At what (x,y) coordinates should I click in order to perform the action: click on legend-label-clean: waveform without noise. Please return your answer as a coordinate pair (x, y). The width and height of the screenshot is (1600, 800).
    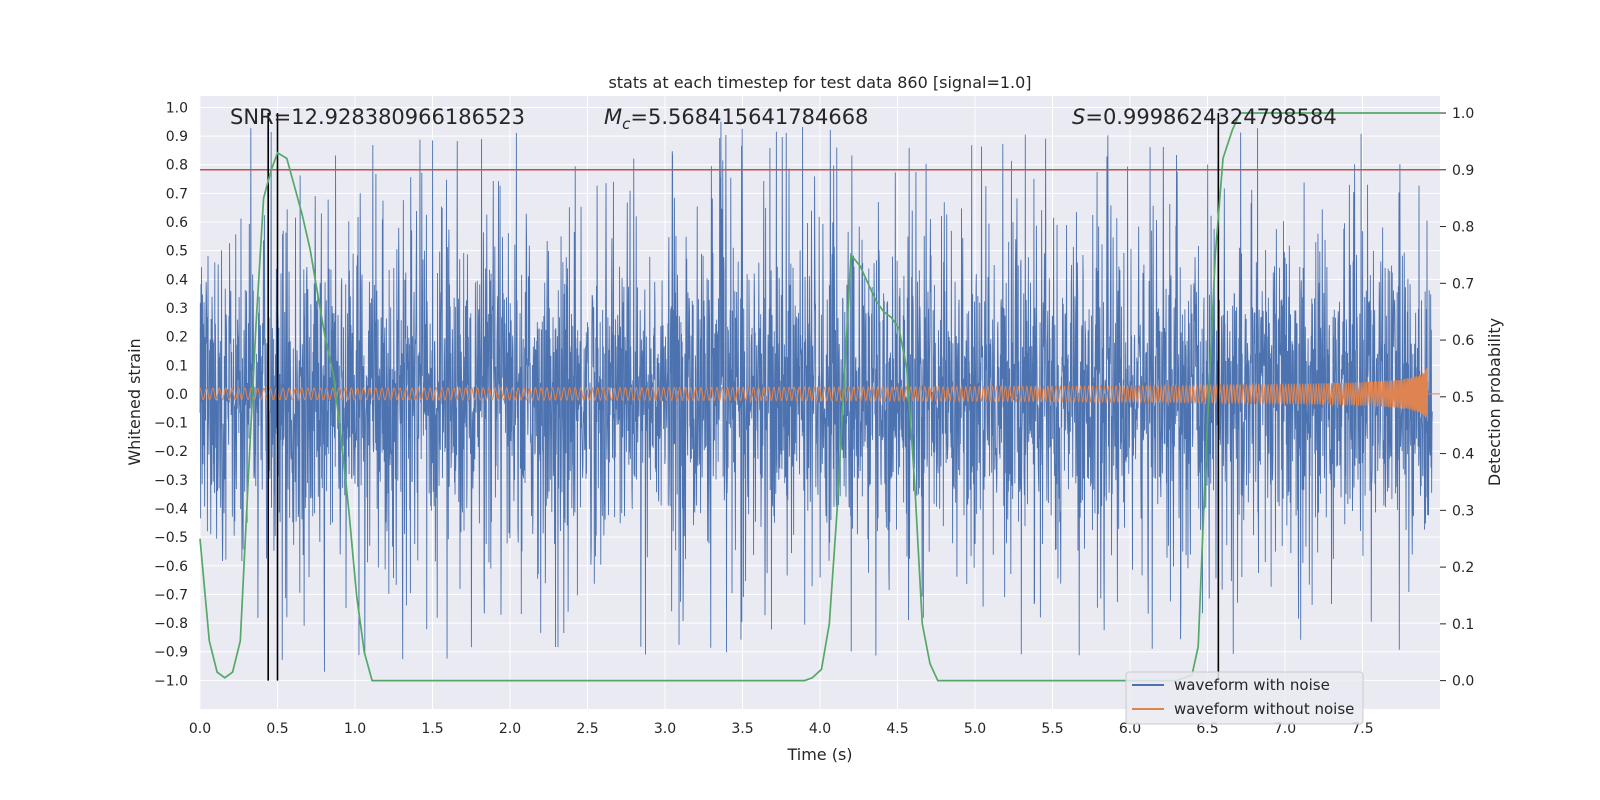
    Looking at the image, I should click on (1264, 709).